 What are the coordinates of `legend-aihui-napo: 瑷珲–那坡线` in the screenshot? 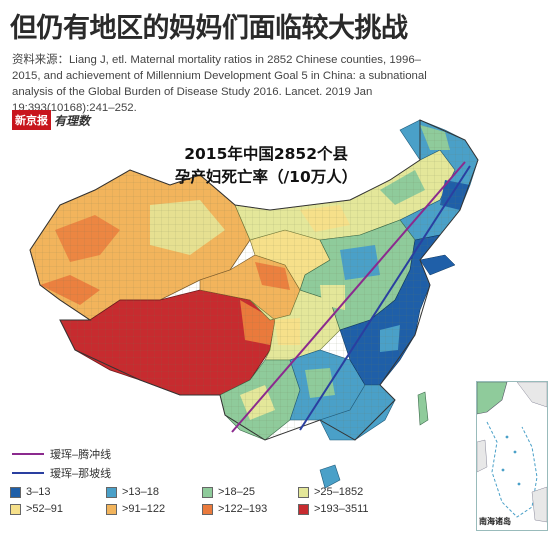 It's located at (61, 472).